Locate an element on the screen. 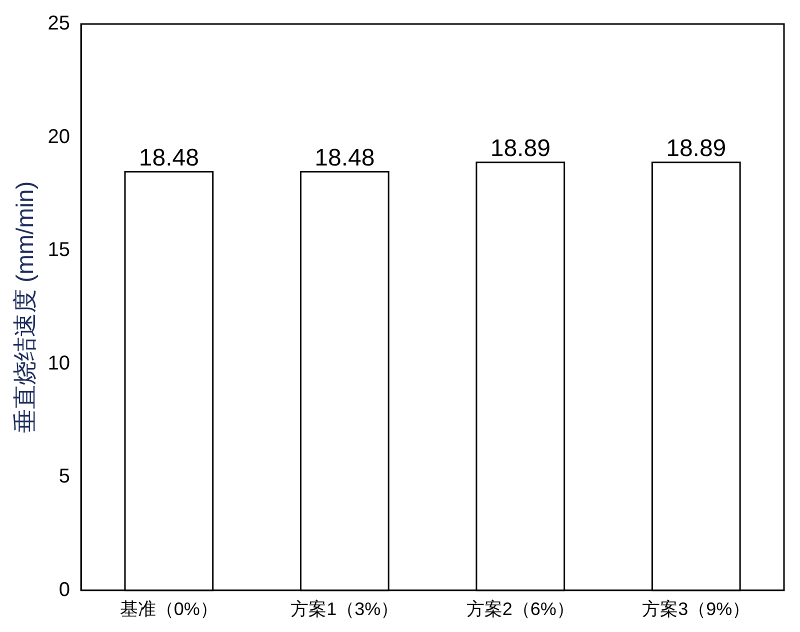 This screenshot has width=800, height=632. y-tick-label: 25 is located at coordinates (59, 23).